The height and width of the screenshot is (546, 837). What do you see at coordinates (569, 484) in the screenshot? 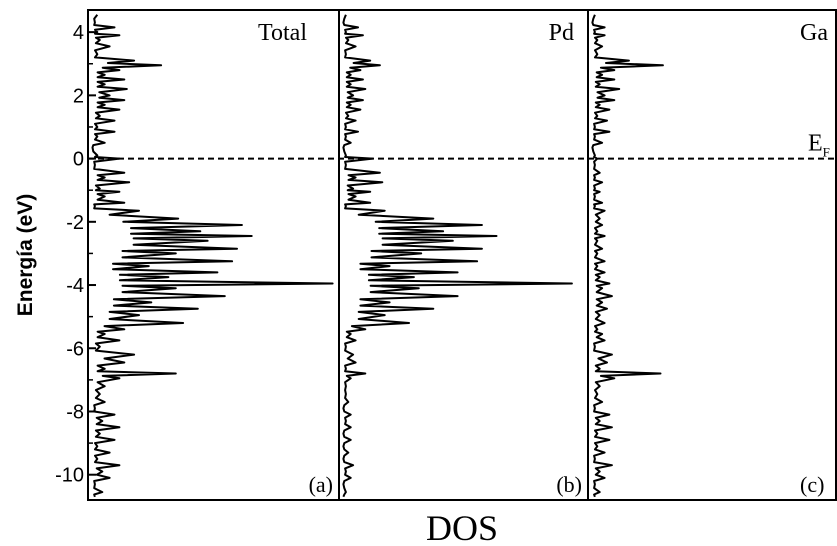
I see `panel-tag: (b)` at bounding box center [569, 484].